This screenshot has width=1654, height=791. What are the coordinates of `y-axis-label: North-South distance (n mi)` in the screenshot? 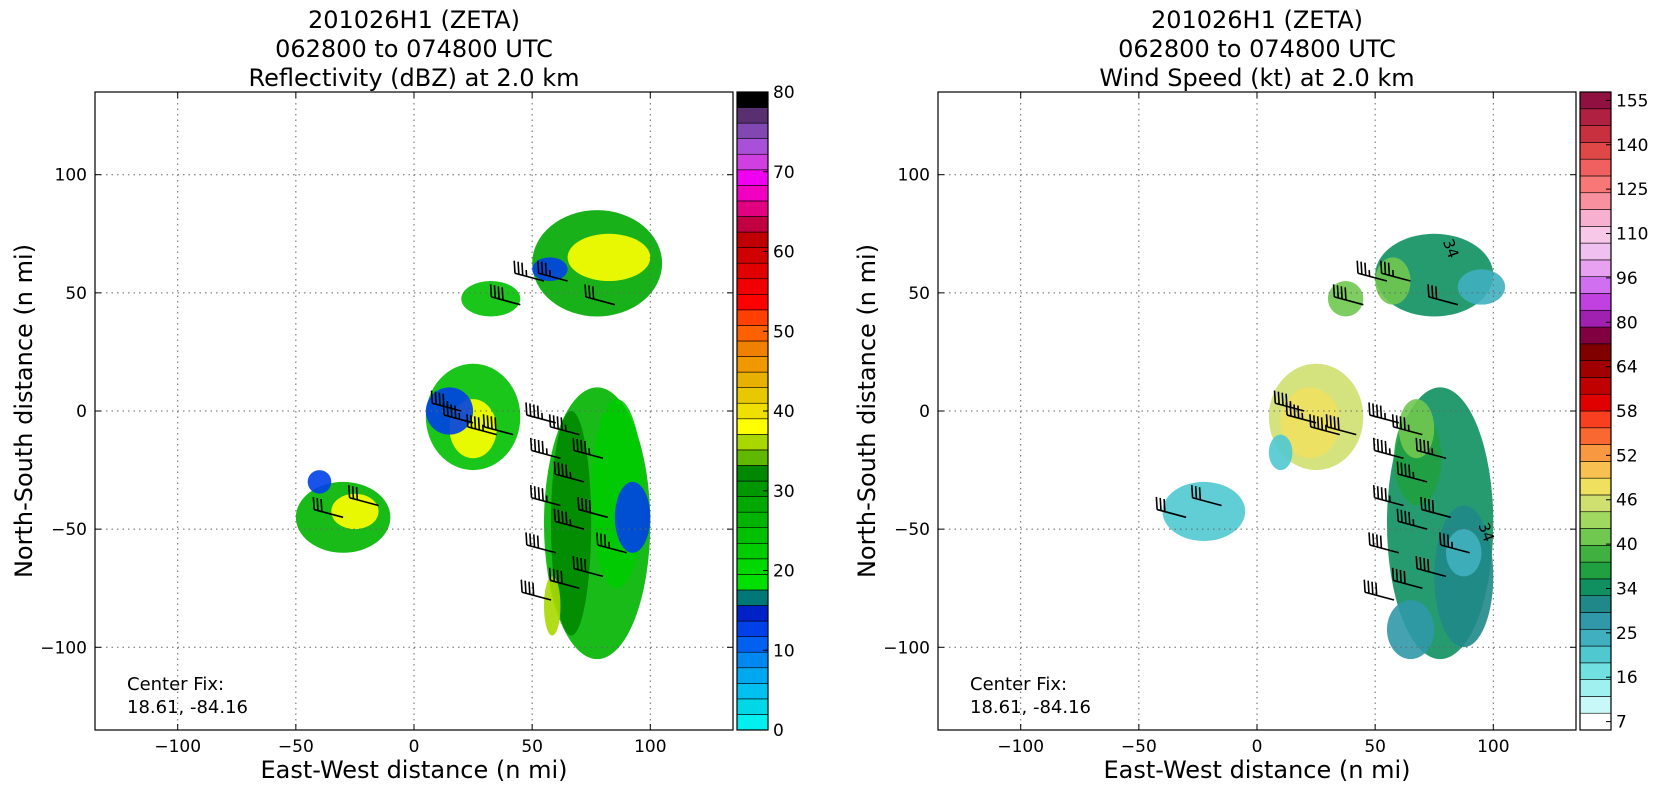 It's located at (24, 411).